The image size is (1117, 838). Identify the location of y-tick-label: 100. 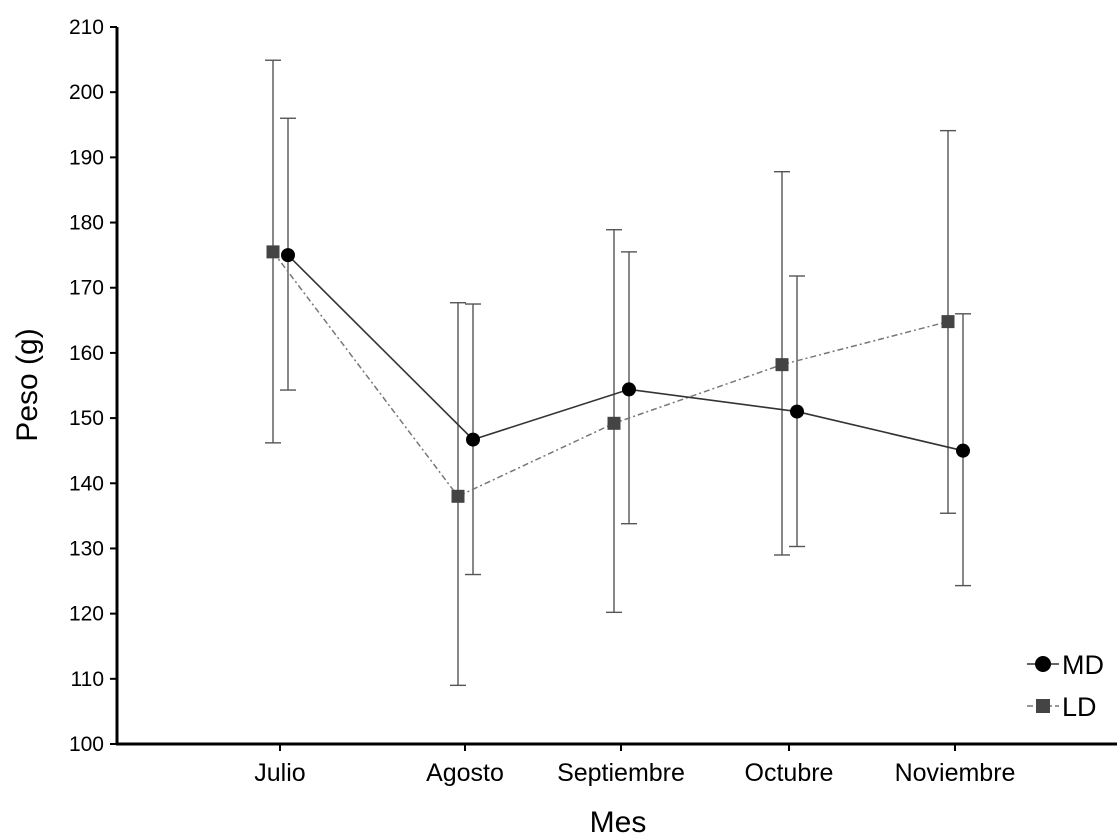
(86, 744).